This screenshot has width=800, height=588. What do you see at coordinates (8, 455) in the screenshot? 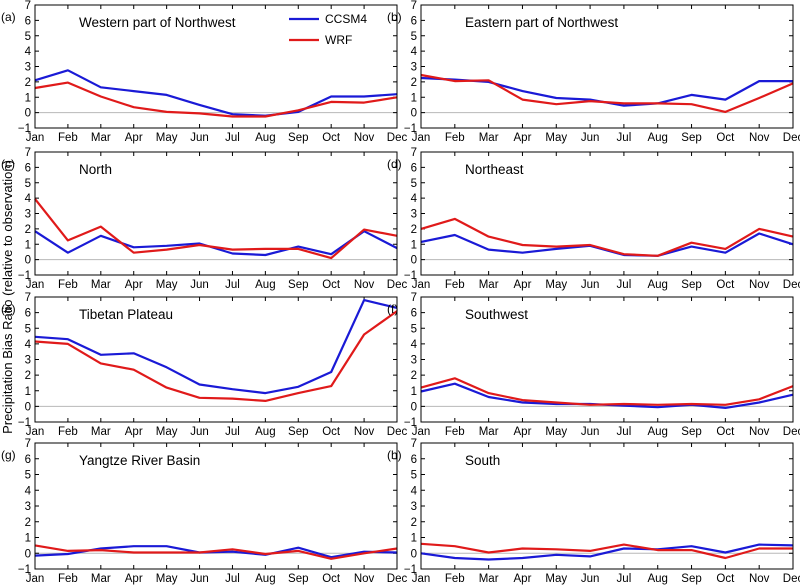
I see `panel-letter: (g)` at bounding box center [8, 455].